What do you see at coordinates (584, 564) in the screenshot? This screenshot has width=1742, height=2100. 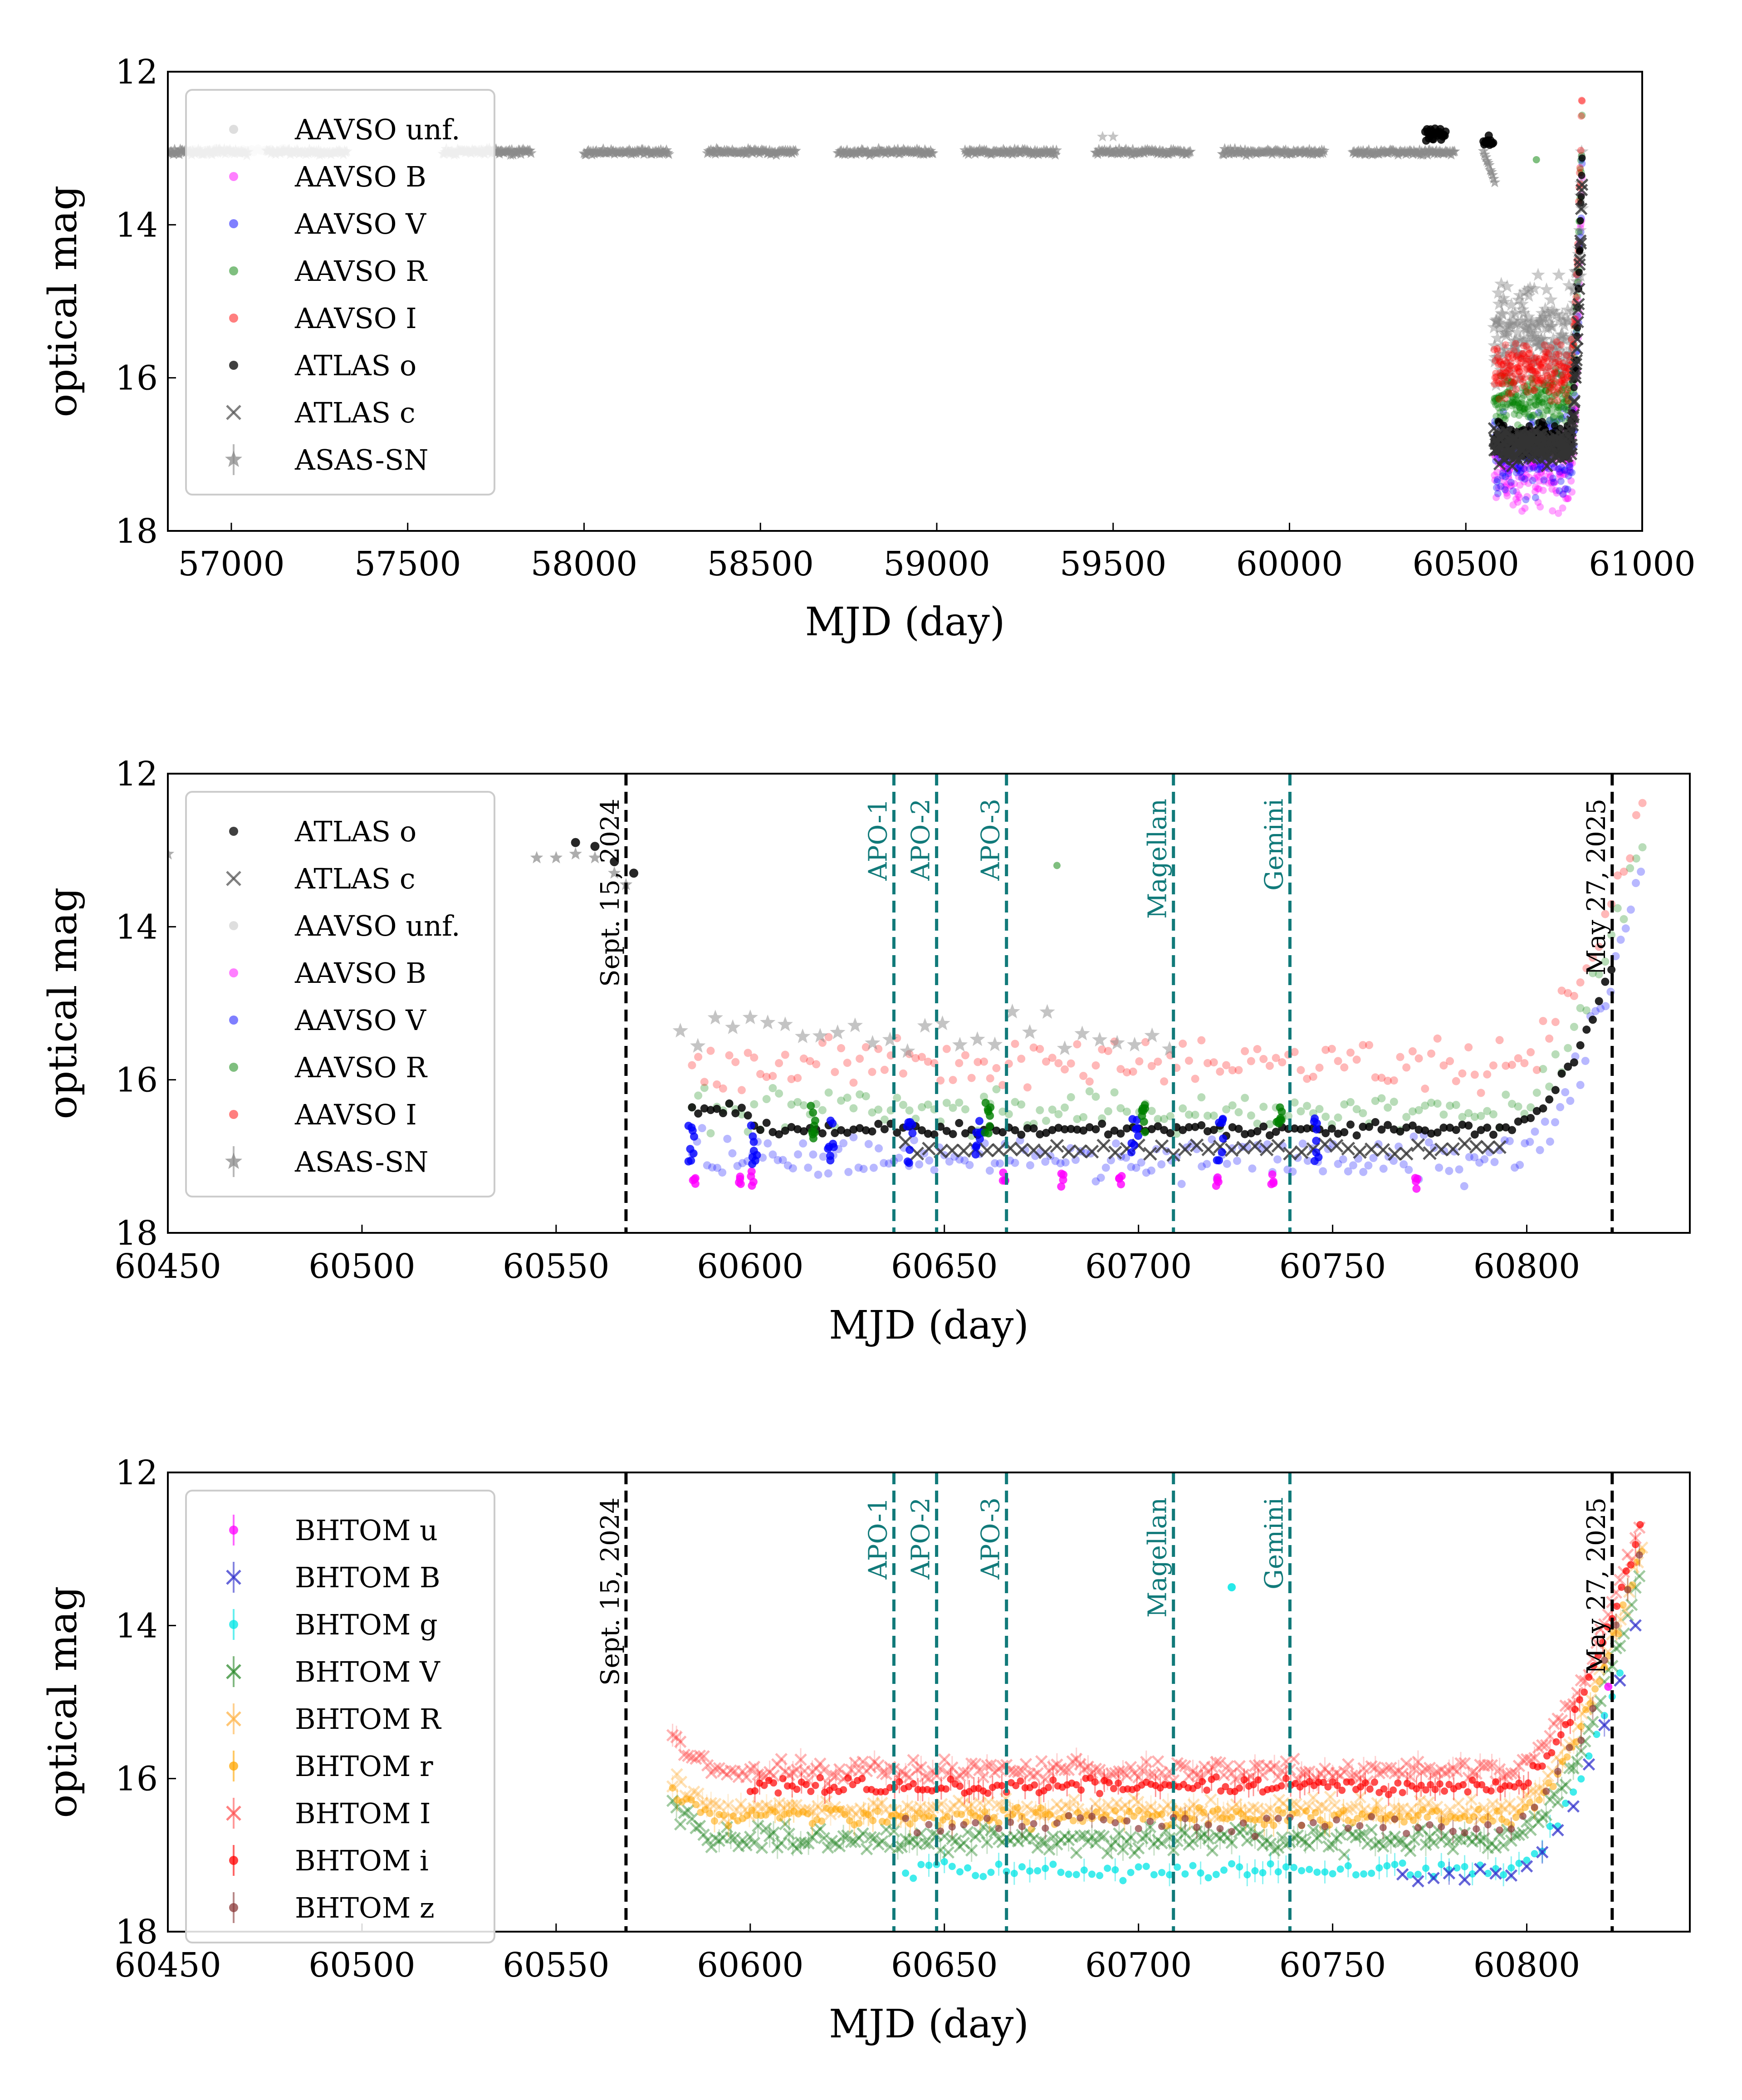 I see `x-tick-label: 58000` at bounding box center [584, 564].